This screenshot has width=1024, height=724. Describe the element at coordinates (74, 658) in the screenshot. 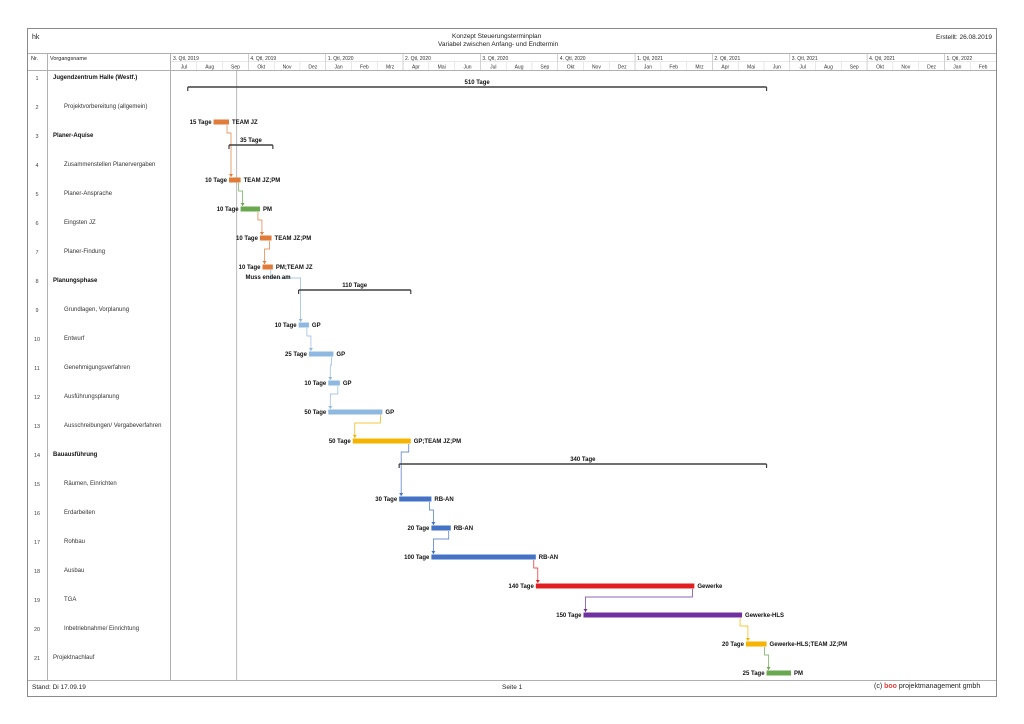

I see `task-name: Projektnachlauf` at that location.